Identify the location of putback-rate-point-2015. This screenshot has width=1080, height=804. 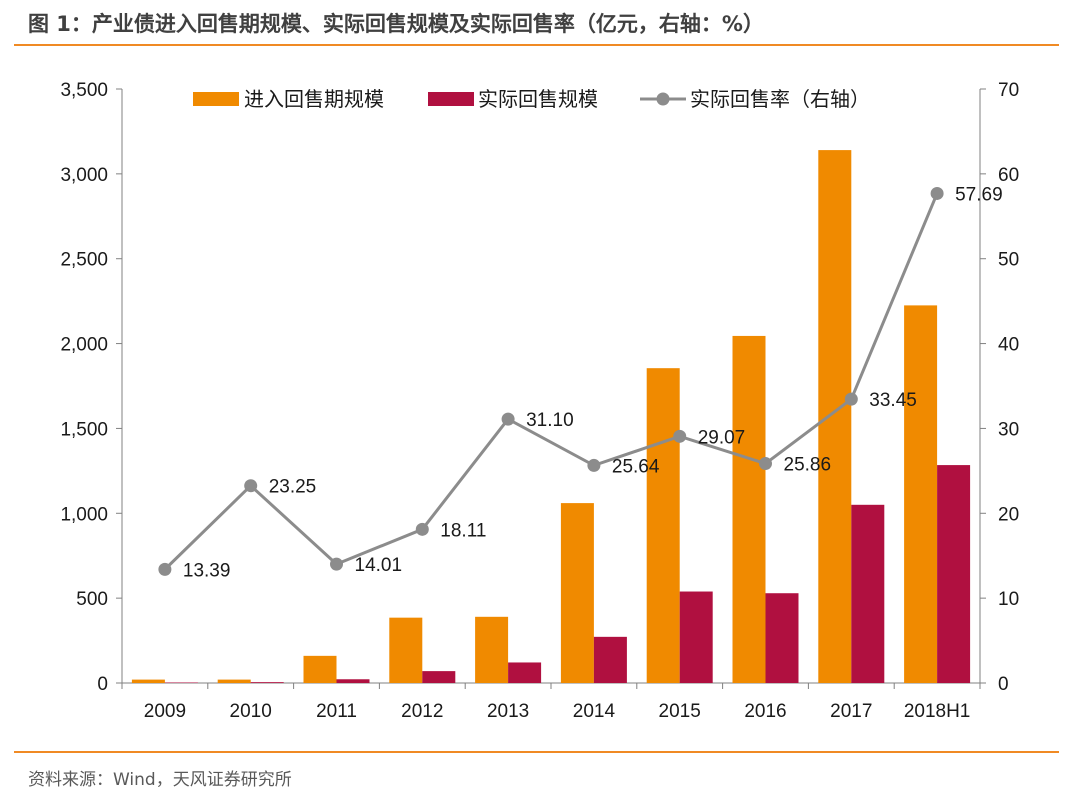
(680, 436).